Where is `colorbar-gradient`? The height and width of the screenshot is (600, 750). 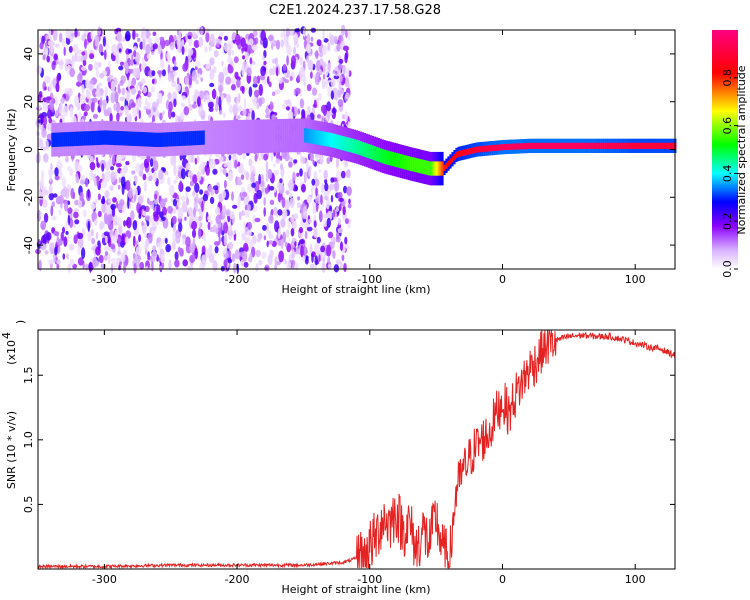
colorbar-gradient is located at coordinates (725, 149).